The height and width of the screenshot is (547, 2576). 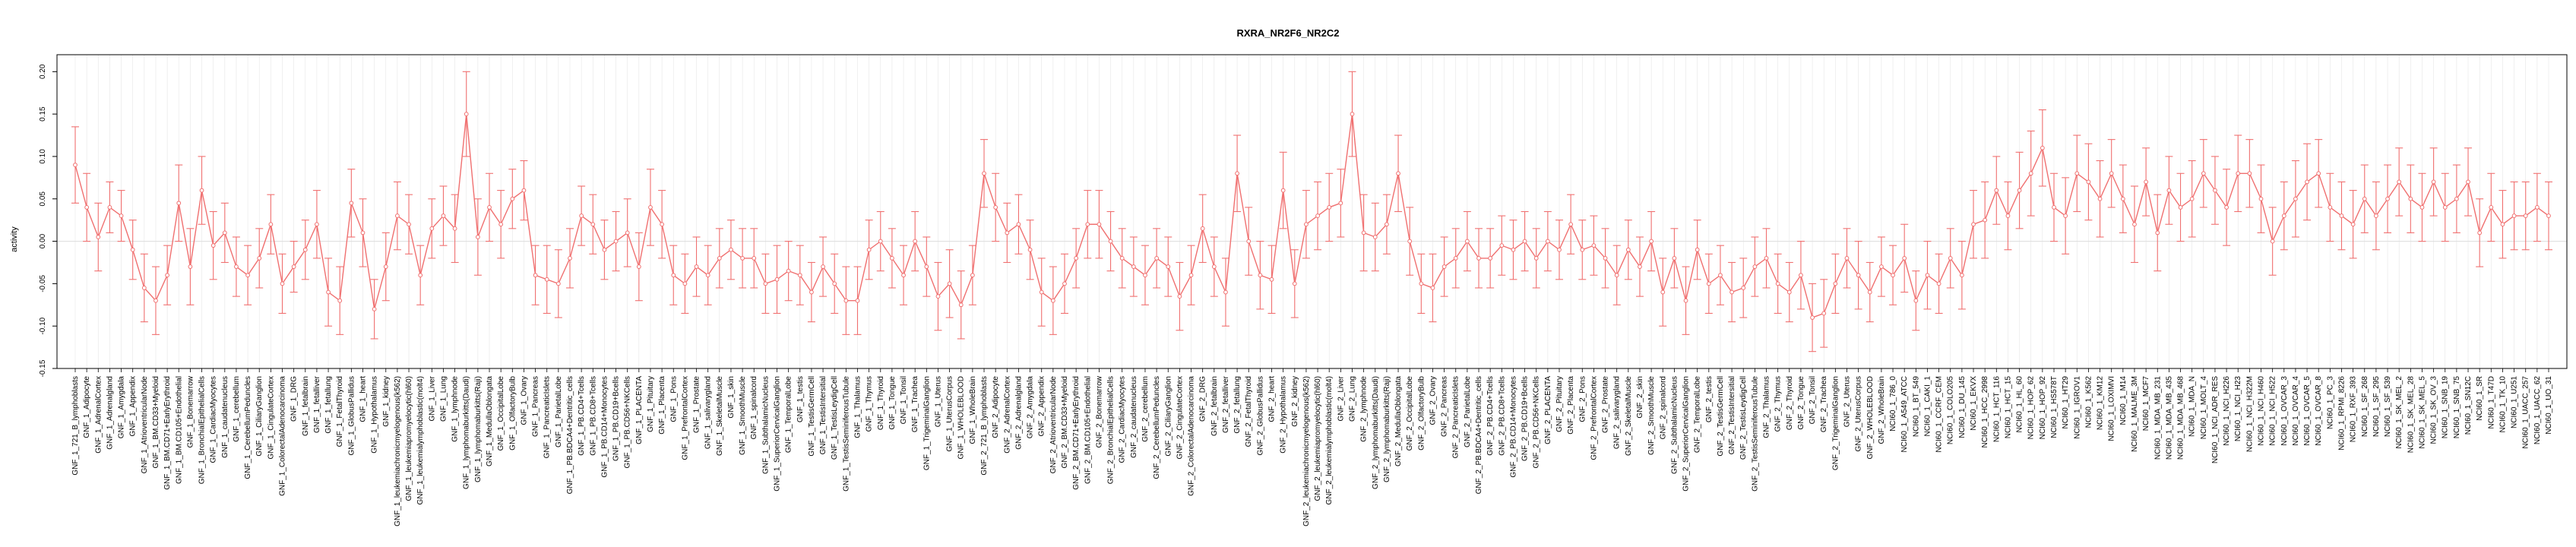 I want to click on x-tick-label: GNF_2_CiliaryGanglion, so click(x=1168, y=416).